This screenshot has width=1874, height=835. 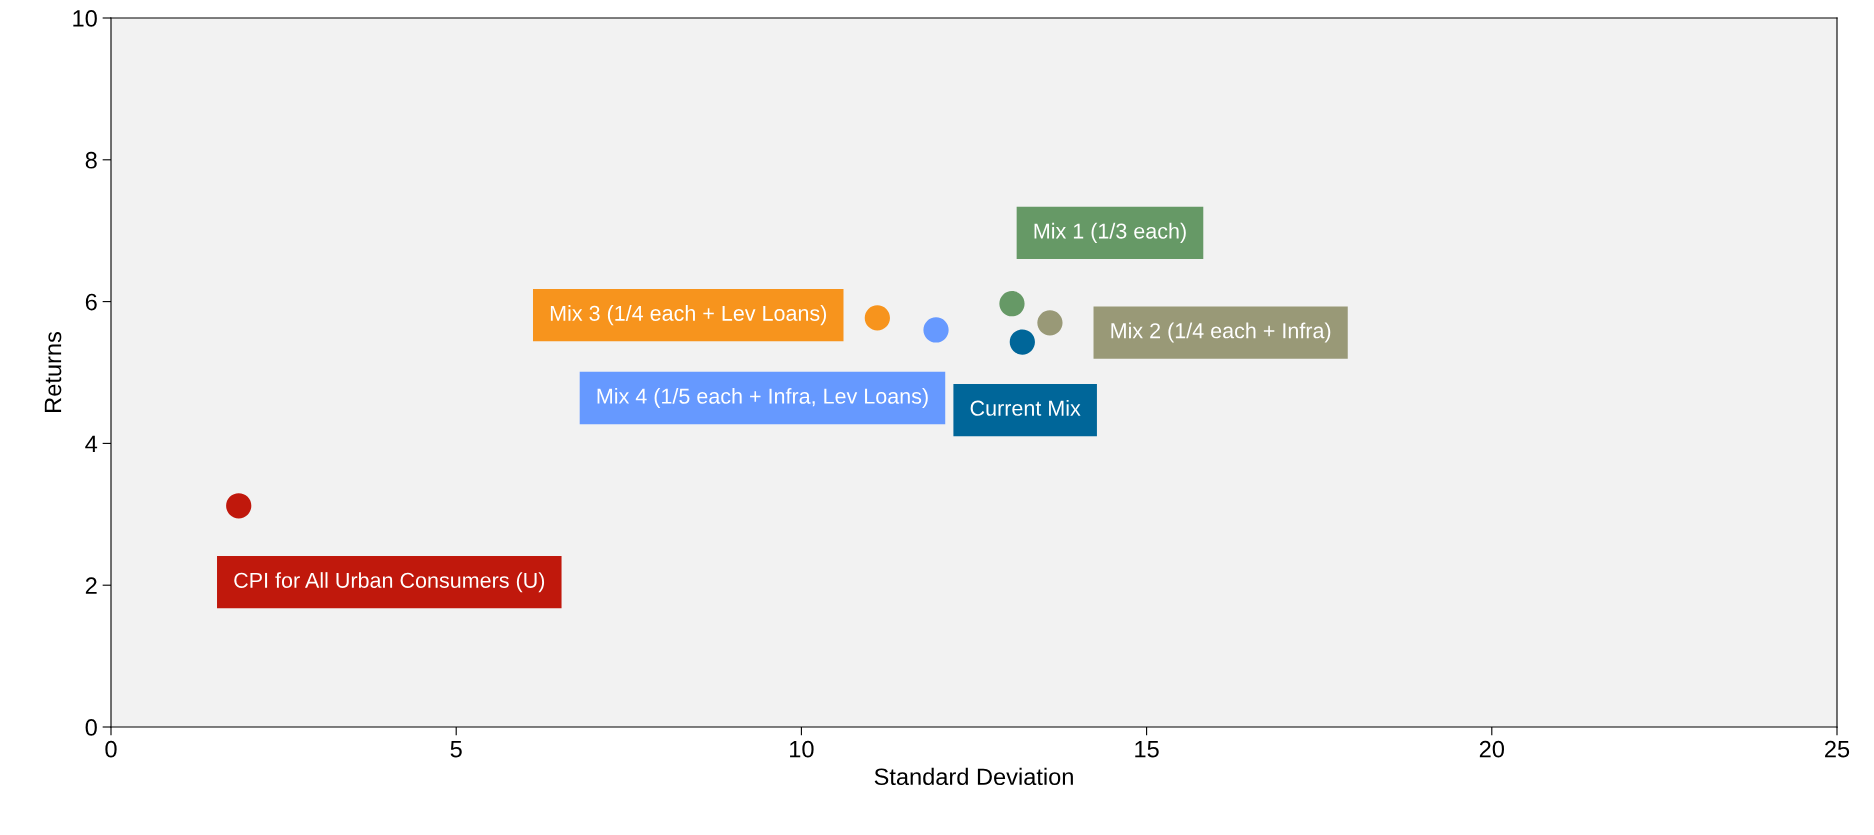 What do you see at coordinates (688, 315) in the screenshot?
I see `series-label: Mix 3 (1/4 each + Lev Loans)` at bounding box center [688, 315].